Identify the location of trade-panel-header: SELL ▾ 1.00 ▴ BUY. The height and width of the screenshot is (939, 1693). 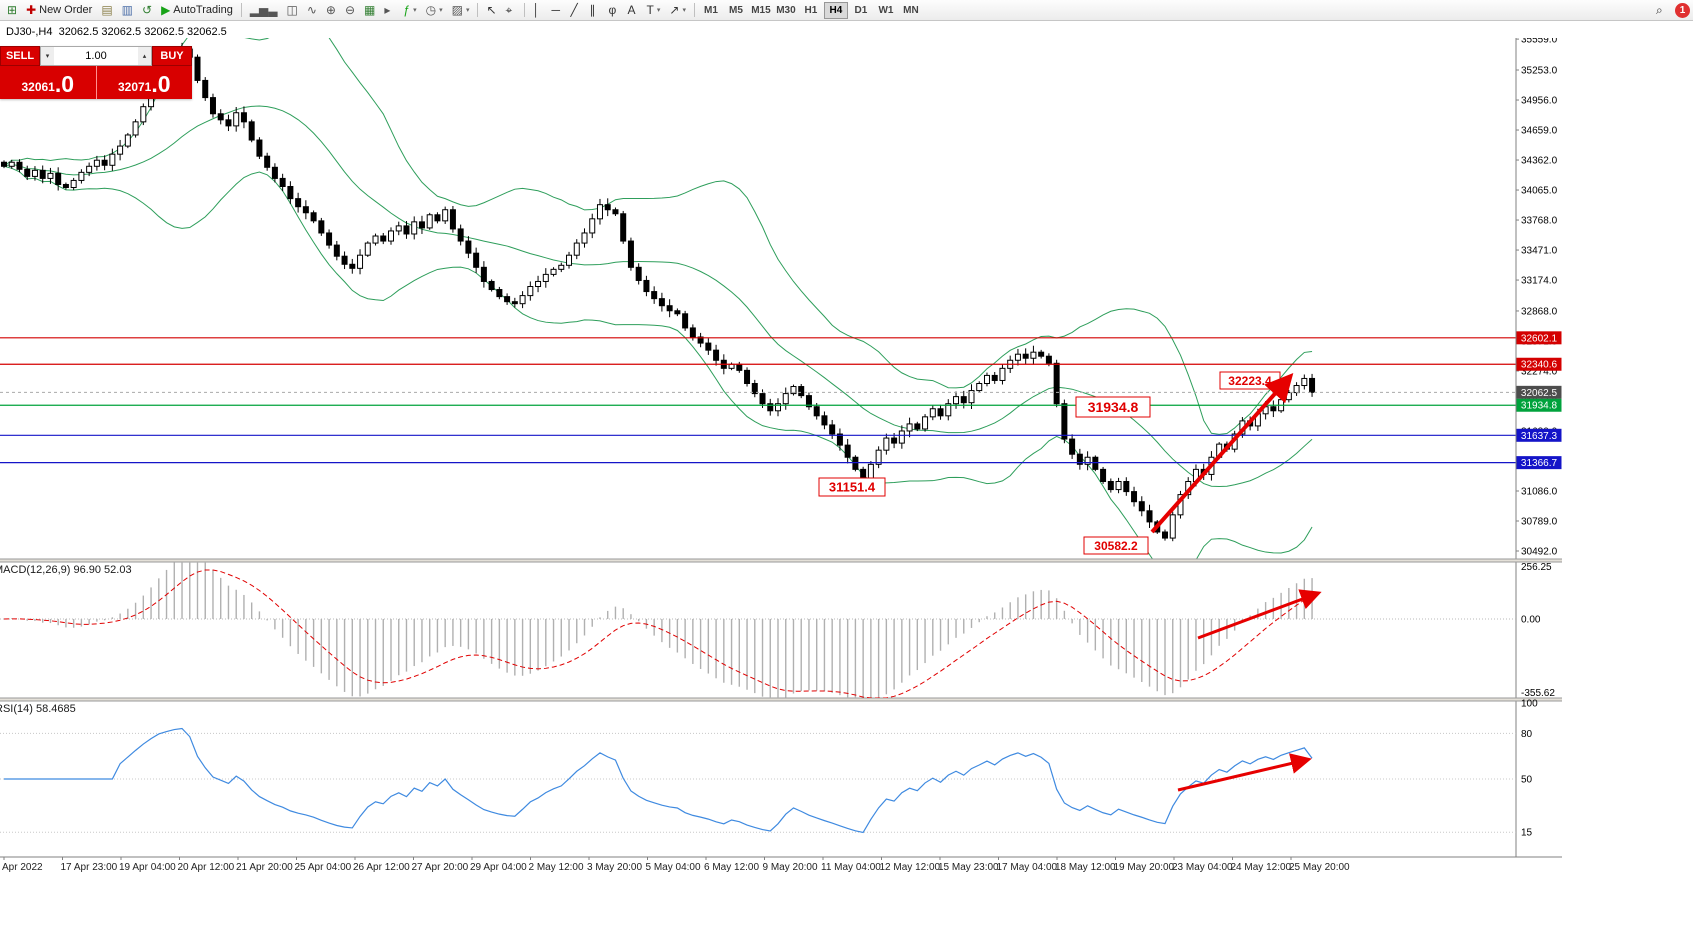
(96, 56).